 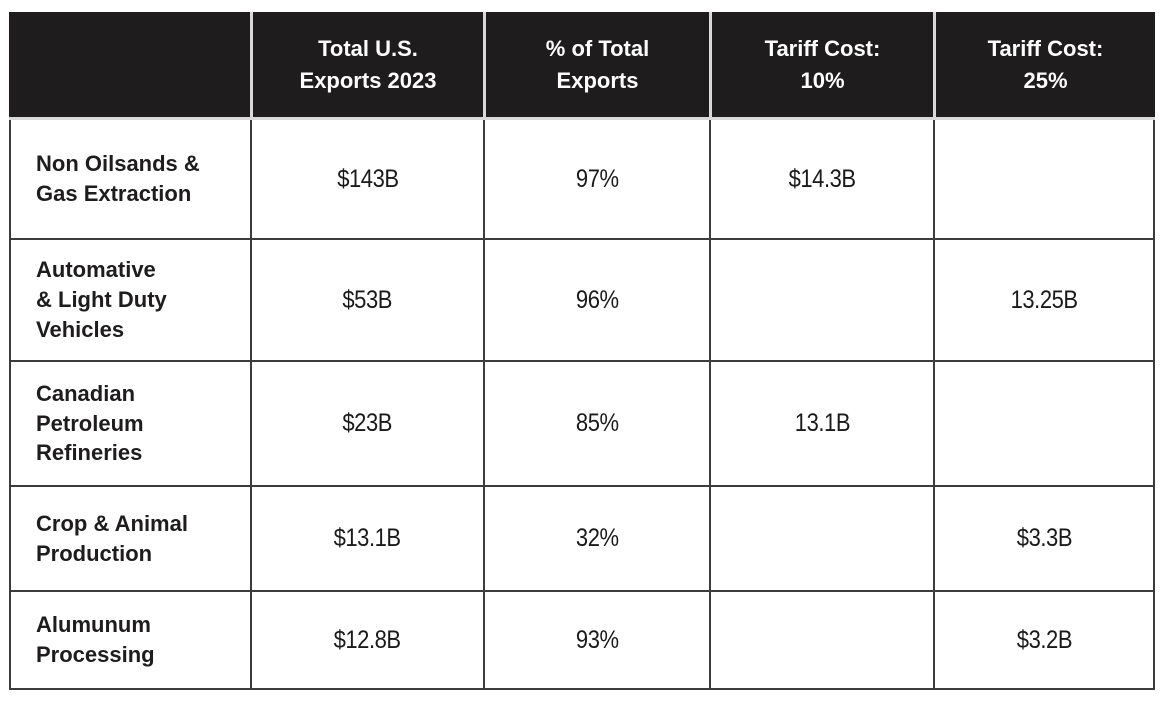 I want to click on header-label: Tariff Cost: 25%, so click(x=1045, y=64).